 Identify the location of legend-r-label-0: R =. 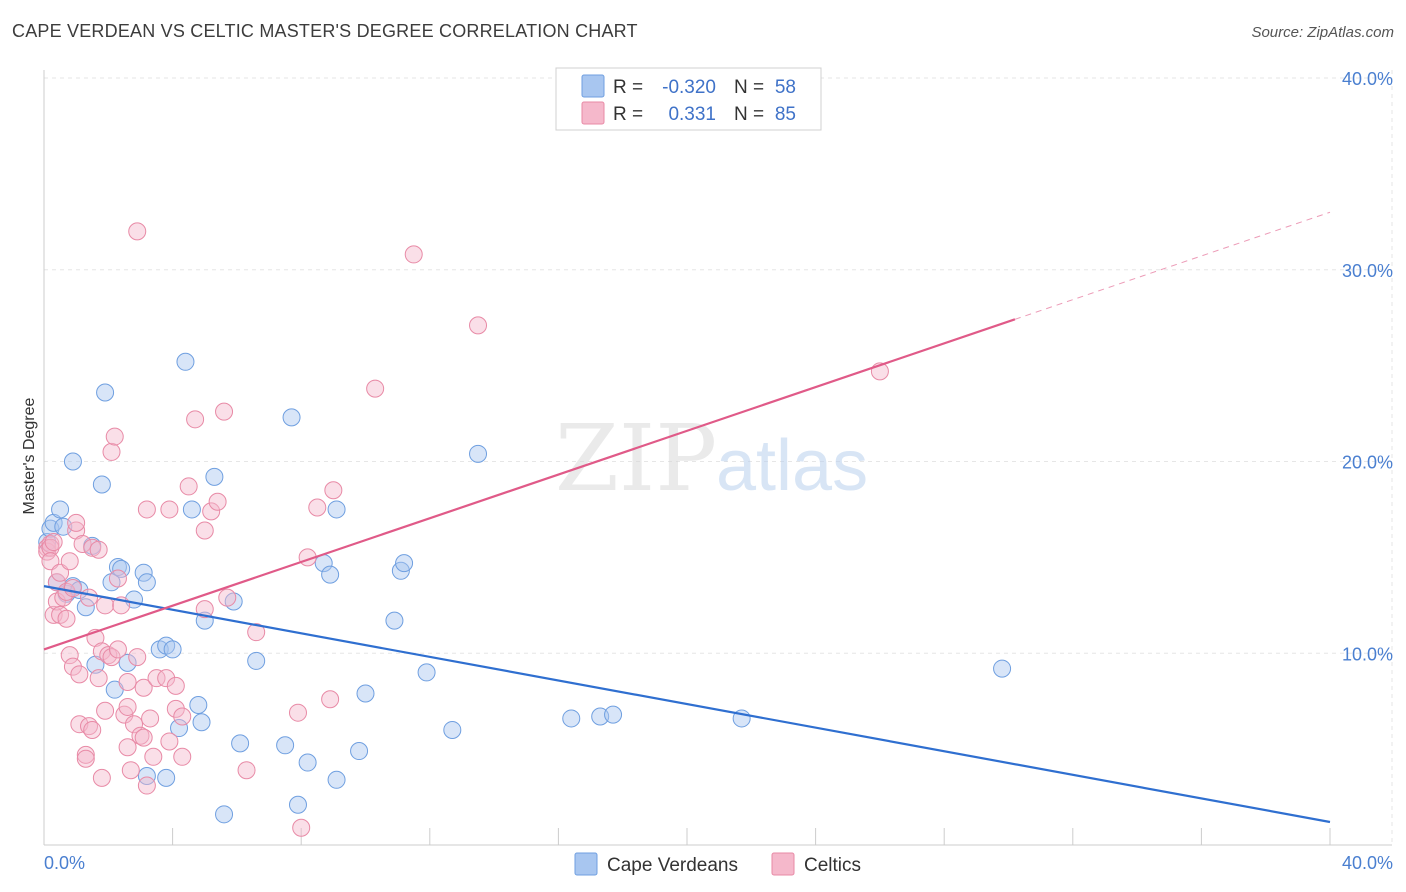
(628, 87).